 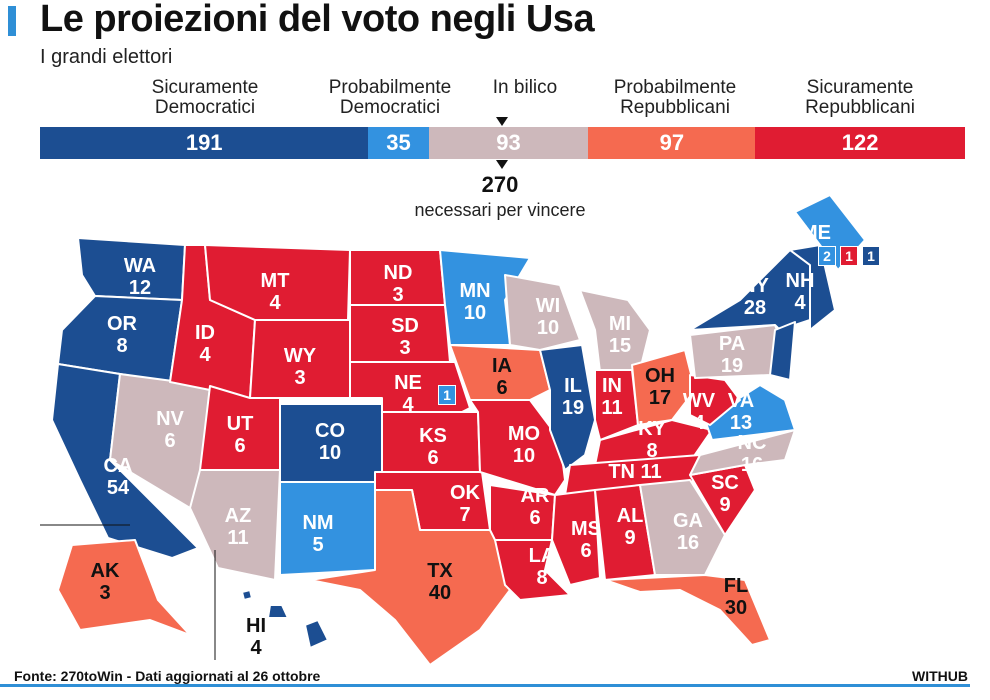 I want to click on label-ga: GA 16, so click(x=688, y=532).